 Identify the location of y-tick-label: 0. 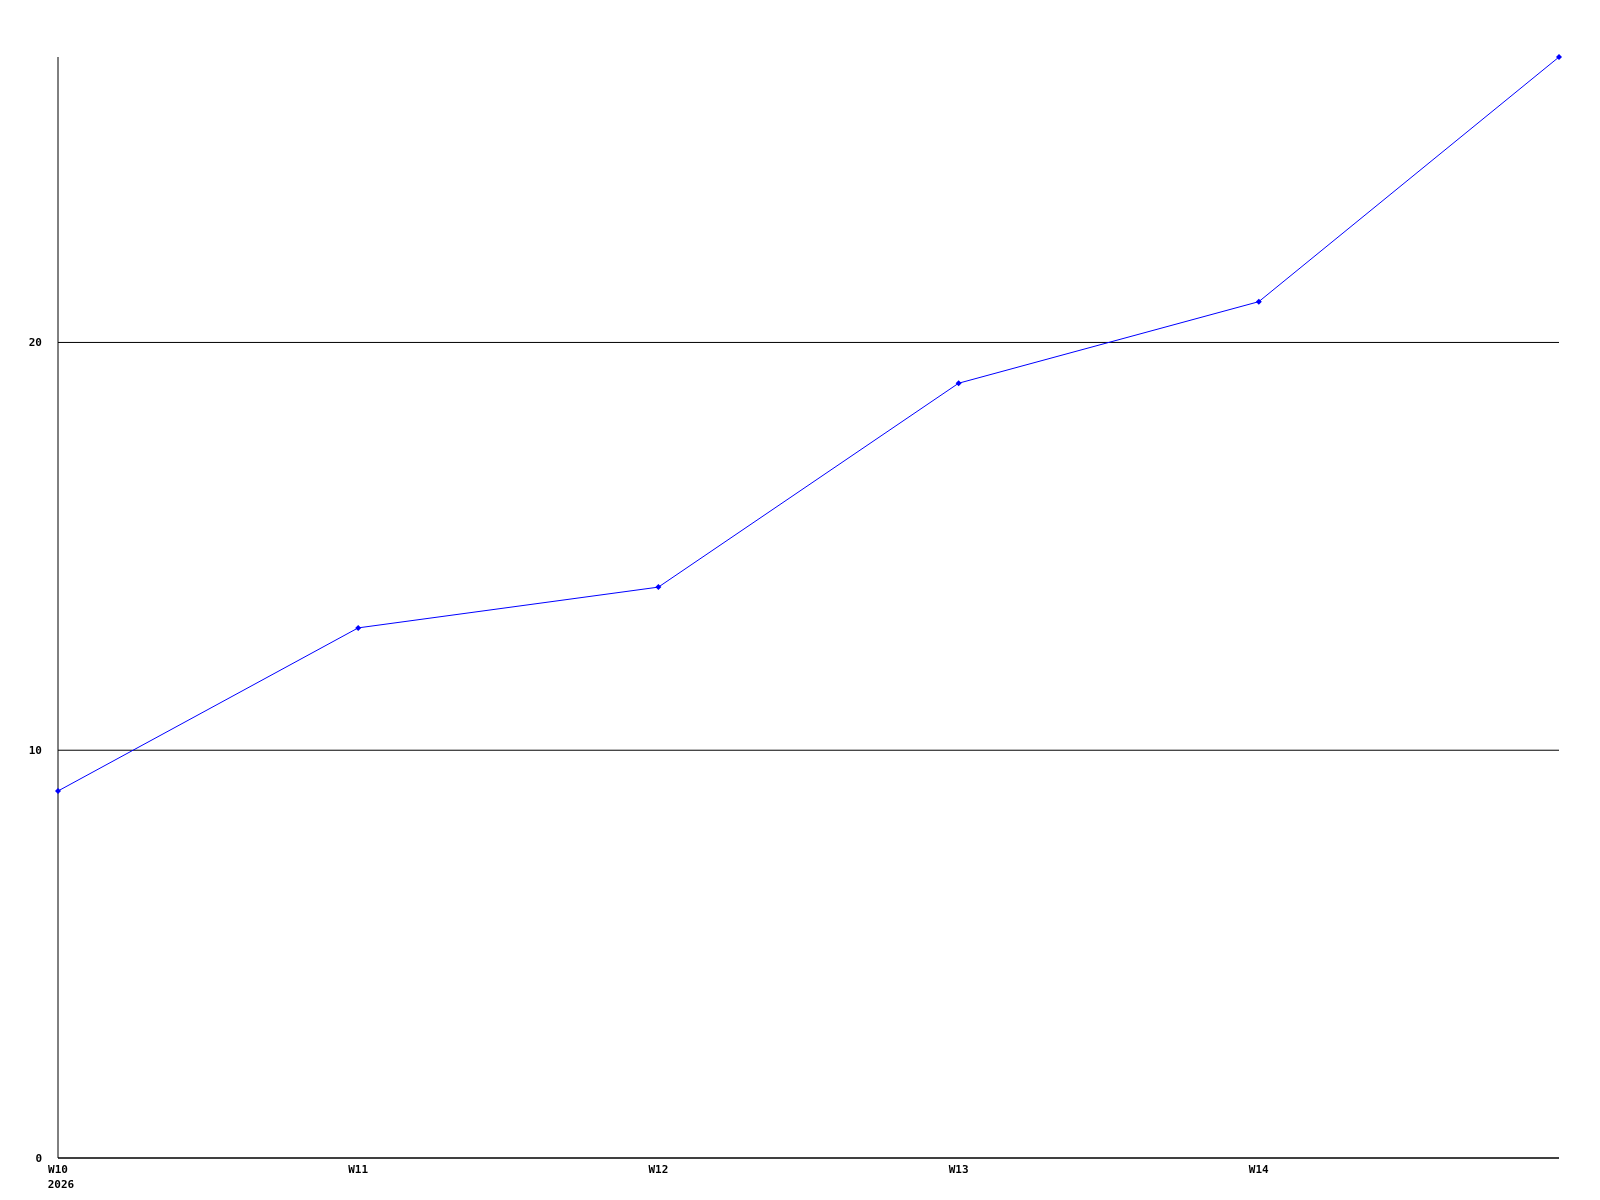
(38, 1158).